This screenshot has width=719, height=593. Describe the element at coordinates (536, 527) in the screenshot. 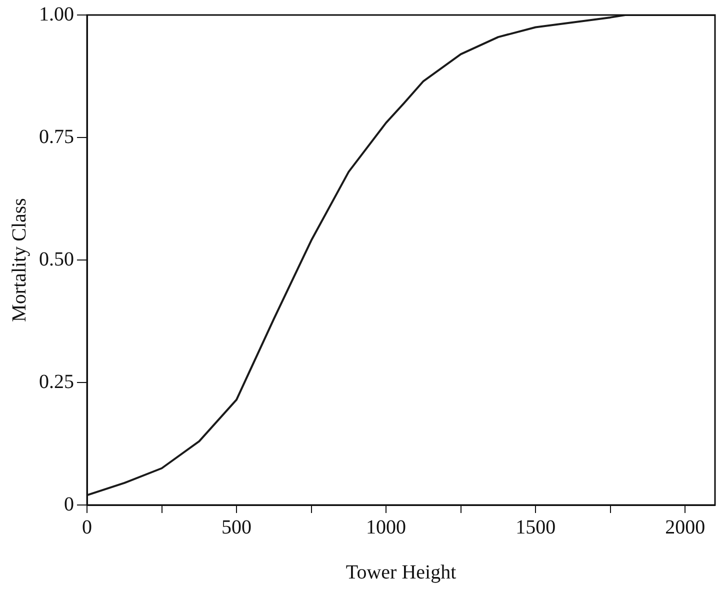

I see `x-tick-label: 1500` at that location.